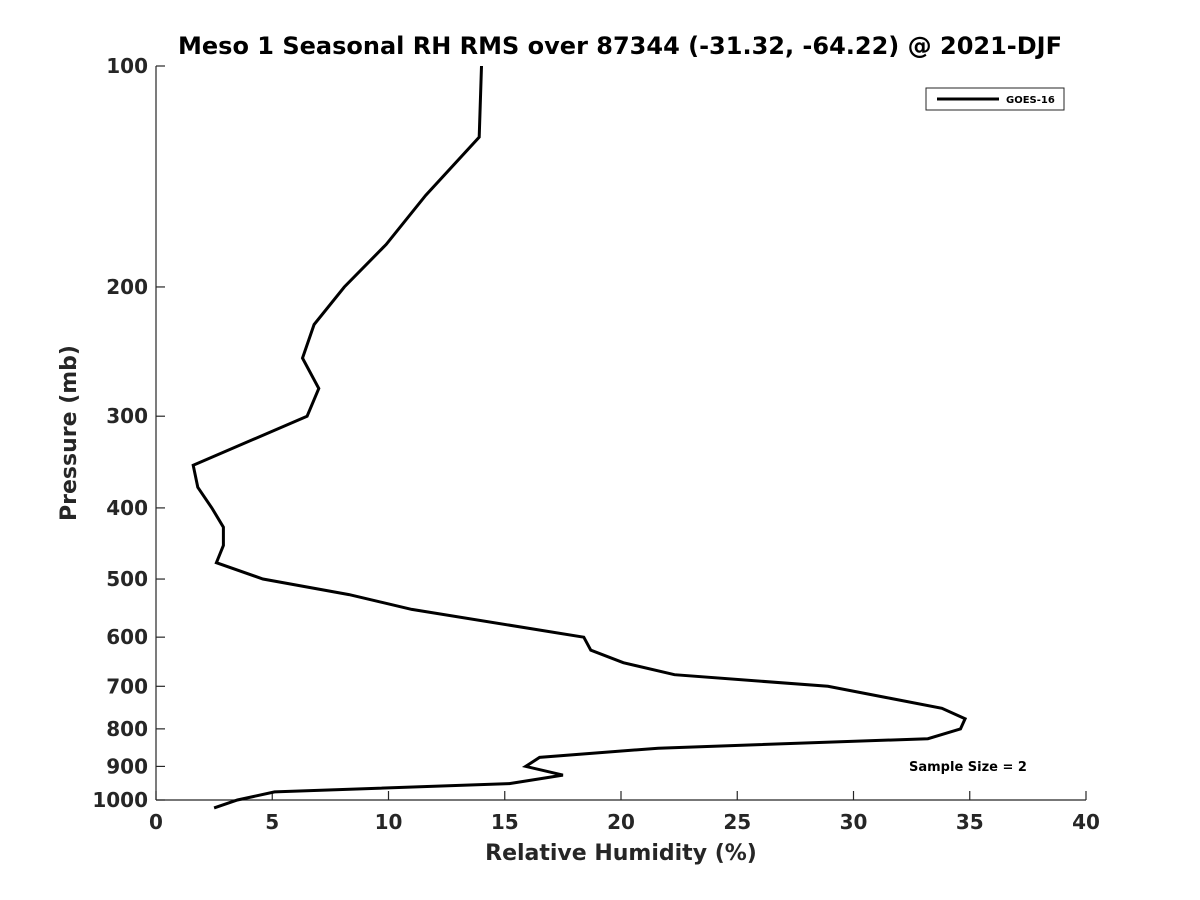 The height and width of the screenshot is (900, 1200). I want to click on y-ticks: 100 200 300 400 500 600 700 800 900 1000, so click(128, 433).